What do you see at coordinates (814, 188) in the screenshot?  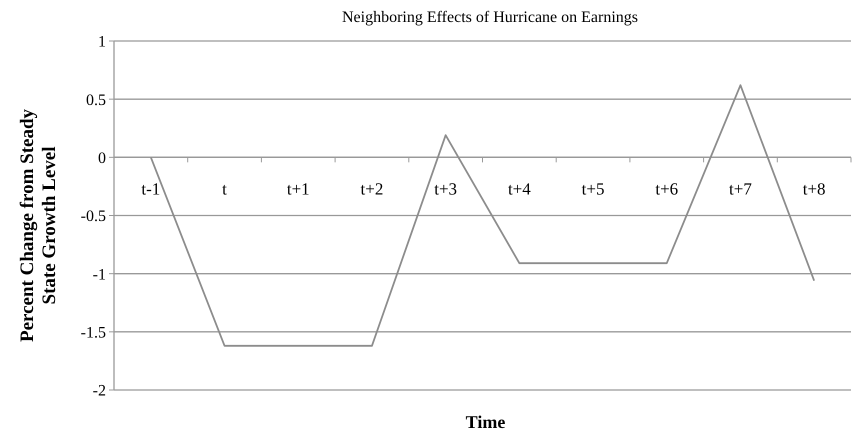 I see `x-tick-label: t+8` at bounding box center [814, 188].